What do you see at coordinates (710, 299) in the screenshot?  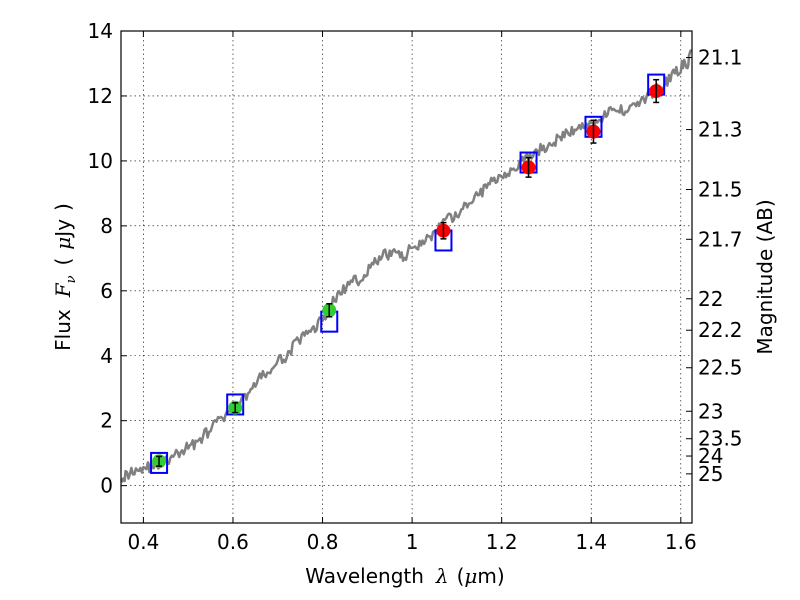 I see `magnitude-tick-label: 22` at bounding box center [710, 299].